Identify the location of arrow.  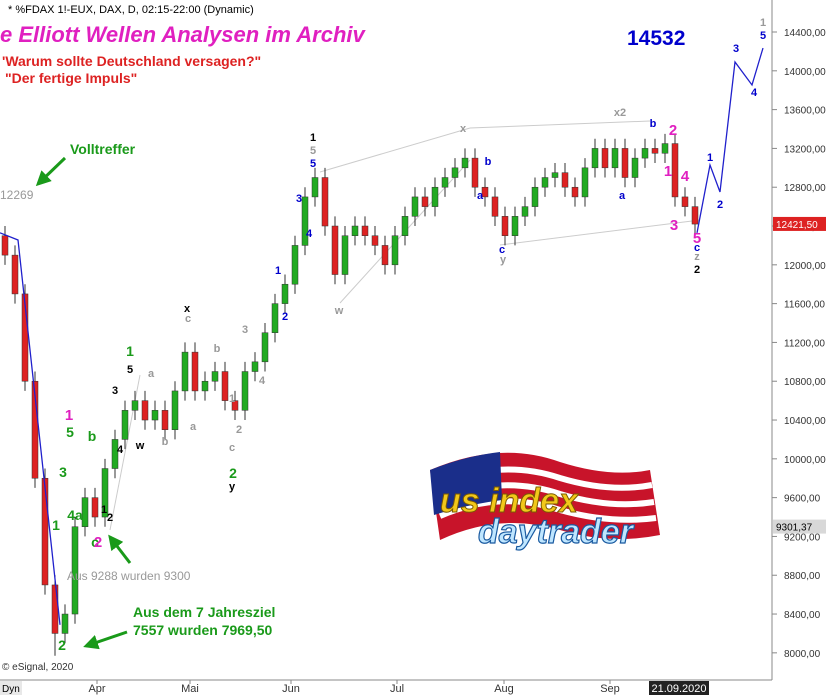
(120, 549).